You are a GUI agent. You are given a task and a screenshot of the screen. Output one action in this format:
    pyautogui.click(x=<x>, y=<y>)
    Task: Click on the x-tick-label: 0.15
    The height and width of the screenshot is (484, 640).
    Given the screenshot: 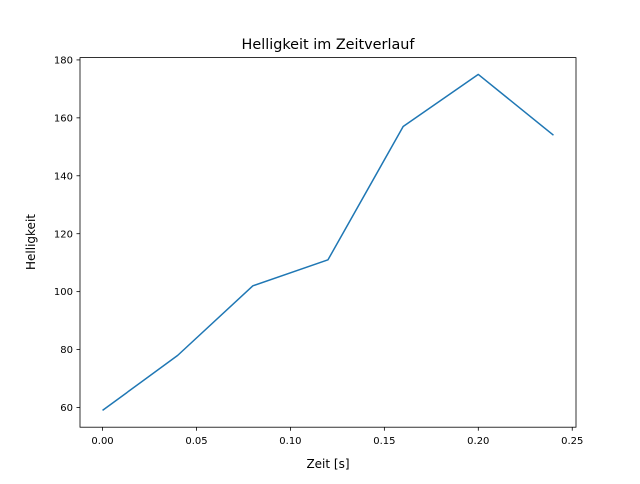 What is the action you would take?
    pyautogui.click(x=384, y=441)
    